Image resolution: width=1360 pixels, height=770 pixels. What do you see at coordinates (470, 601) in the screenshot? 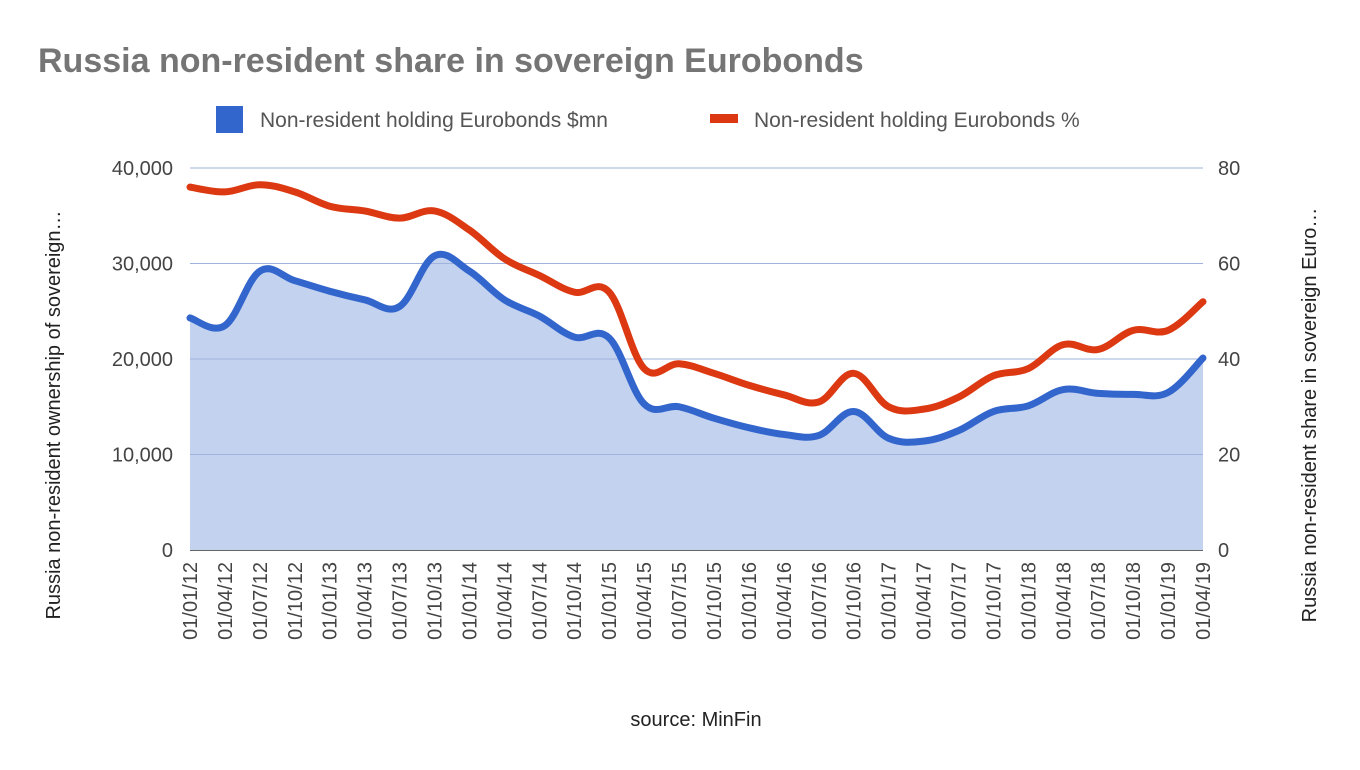
I see `x-tick-label: 01/01/14` at bounding box center [470, 601].